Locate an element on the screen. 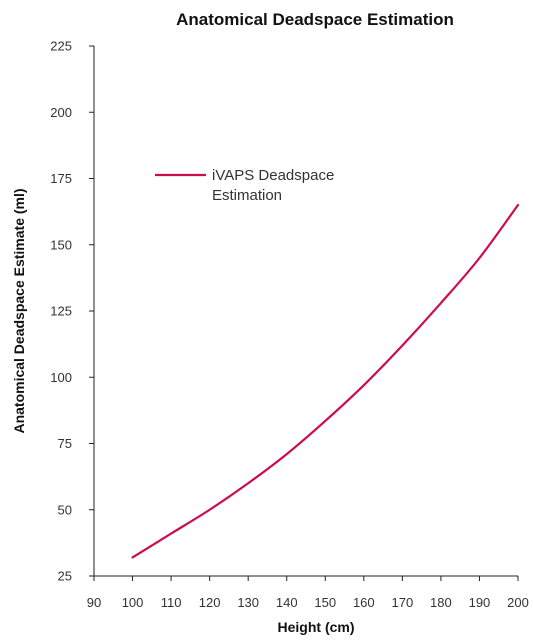 This screenshot has height=641, width=533. x-tick-label: 130 is located at coordinates (248, 602).